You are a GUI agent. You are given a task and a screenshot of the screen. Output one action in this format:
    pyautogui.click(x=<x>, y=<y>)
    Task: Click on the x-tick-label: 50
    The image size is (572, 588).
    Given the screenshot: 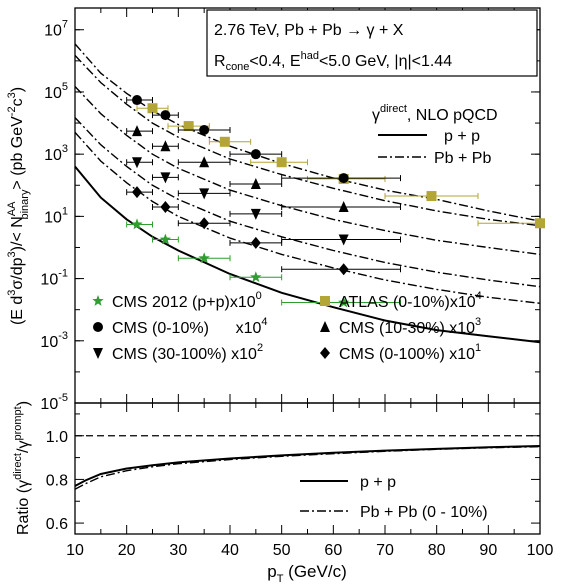 What is the action you would take?
    pyautogui.click(x=282, y=550)
    